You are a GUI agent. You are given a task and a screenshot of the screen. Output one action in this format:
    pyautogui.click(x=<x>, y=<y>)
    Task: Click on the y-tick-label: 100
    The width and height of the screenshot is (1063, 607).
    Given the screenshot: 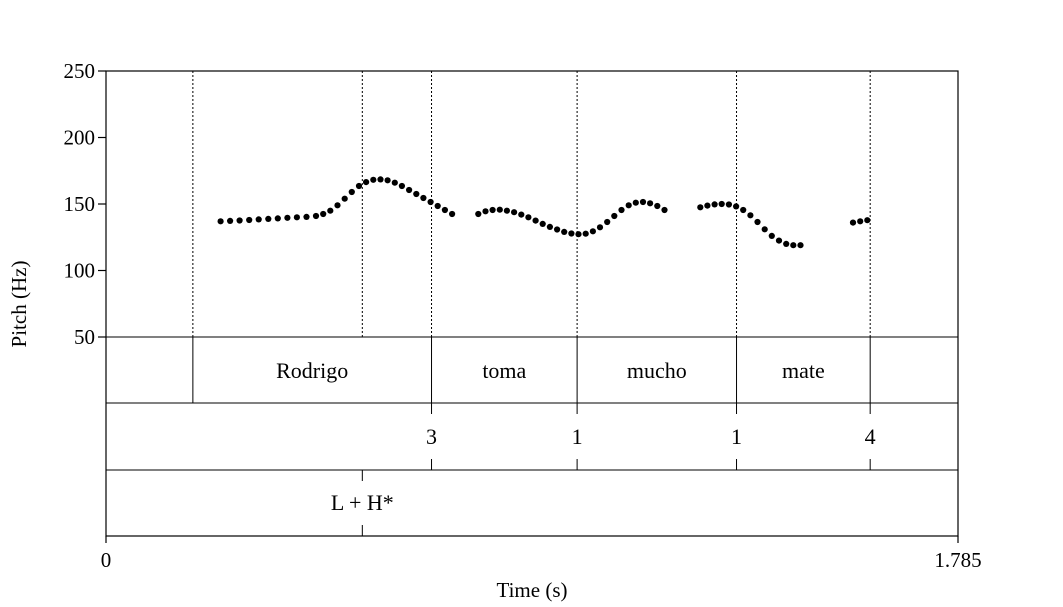 What is the action you would take?
    pyautogui.click(x=80, y=271)
    